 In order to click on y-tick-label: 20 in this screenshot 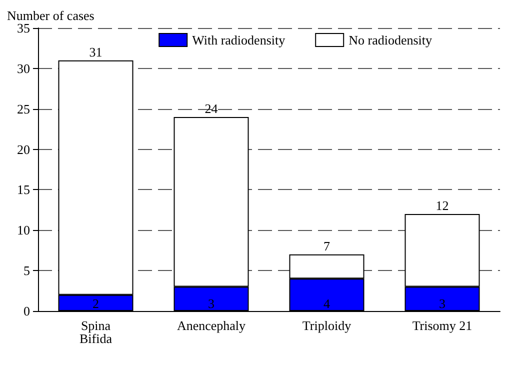, I will do `click(23, 149)`.